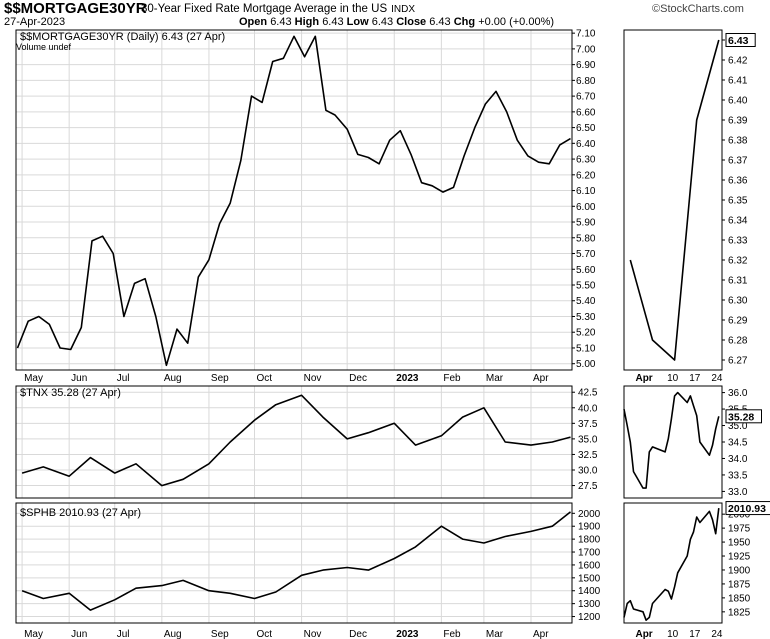 The width and height of the screenshot is (770, 639). I want to click on y-tick-label: 6.70, so click(586, 97).